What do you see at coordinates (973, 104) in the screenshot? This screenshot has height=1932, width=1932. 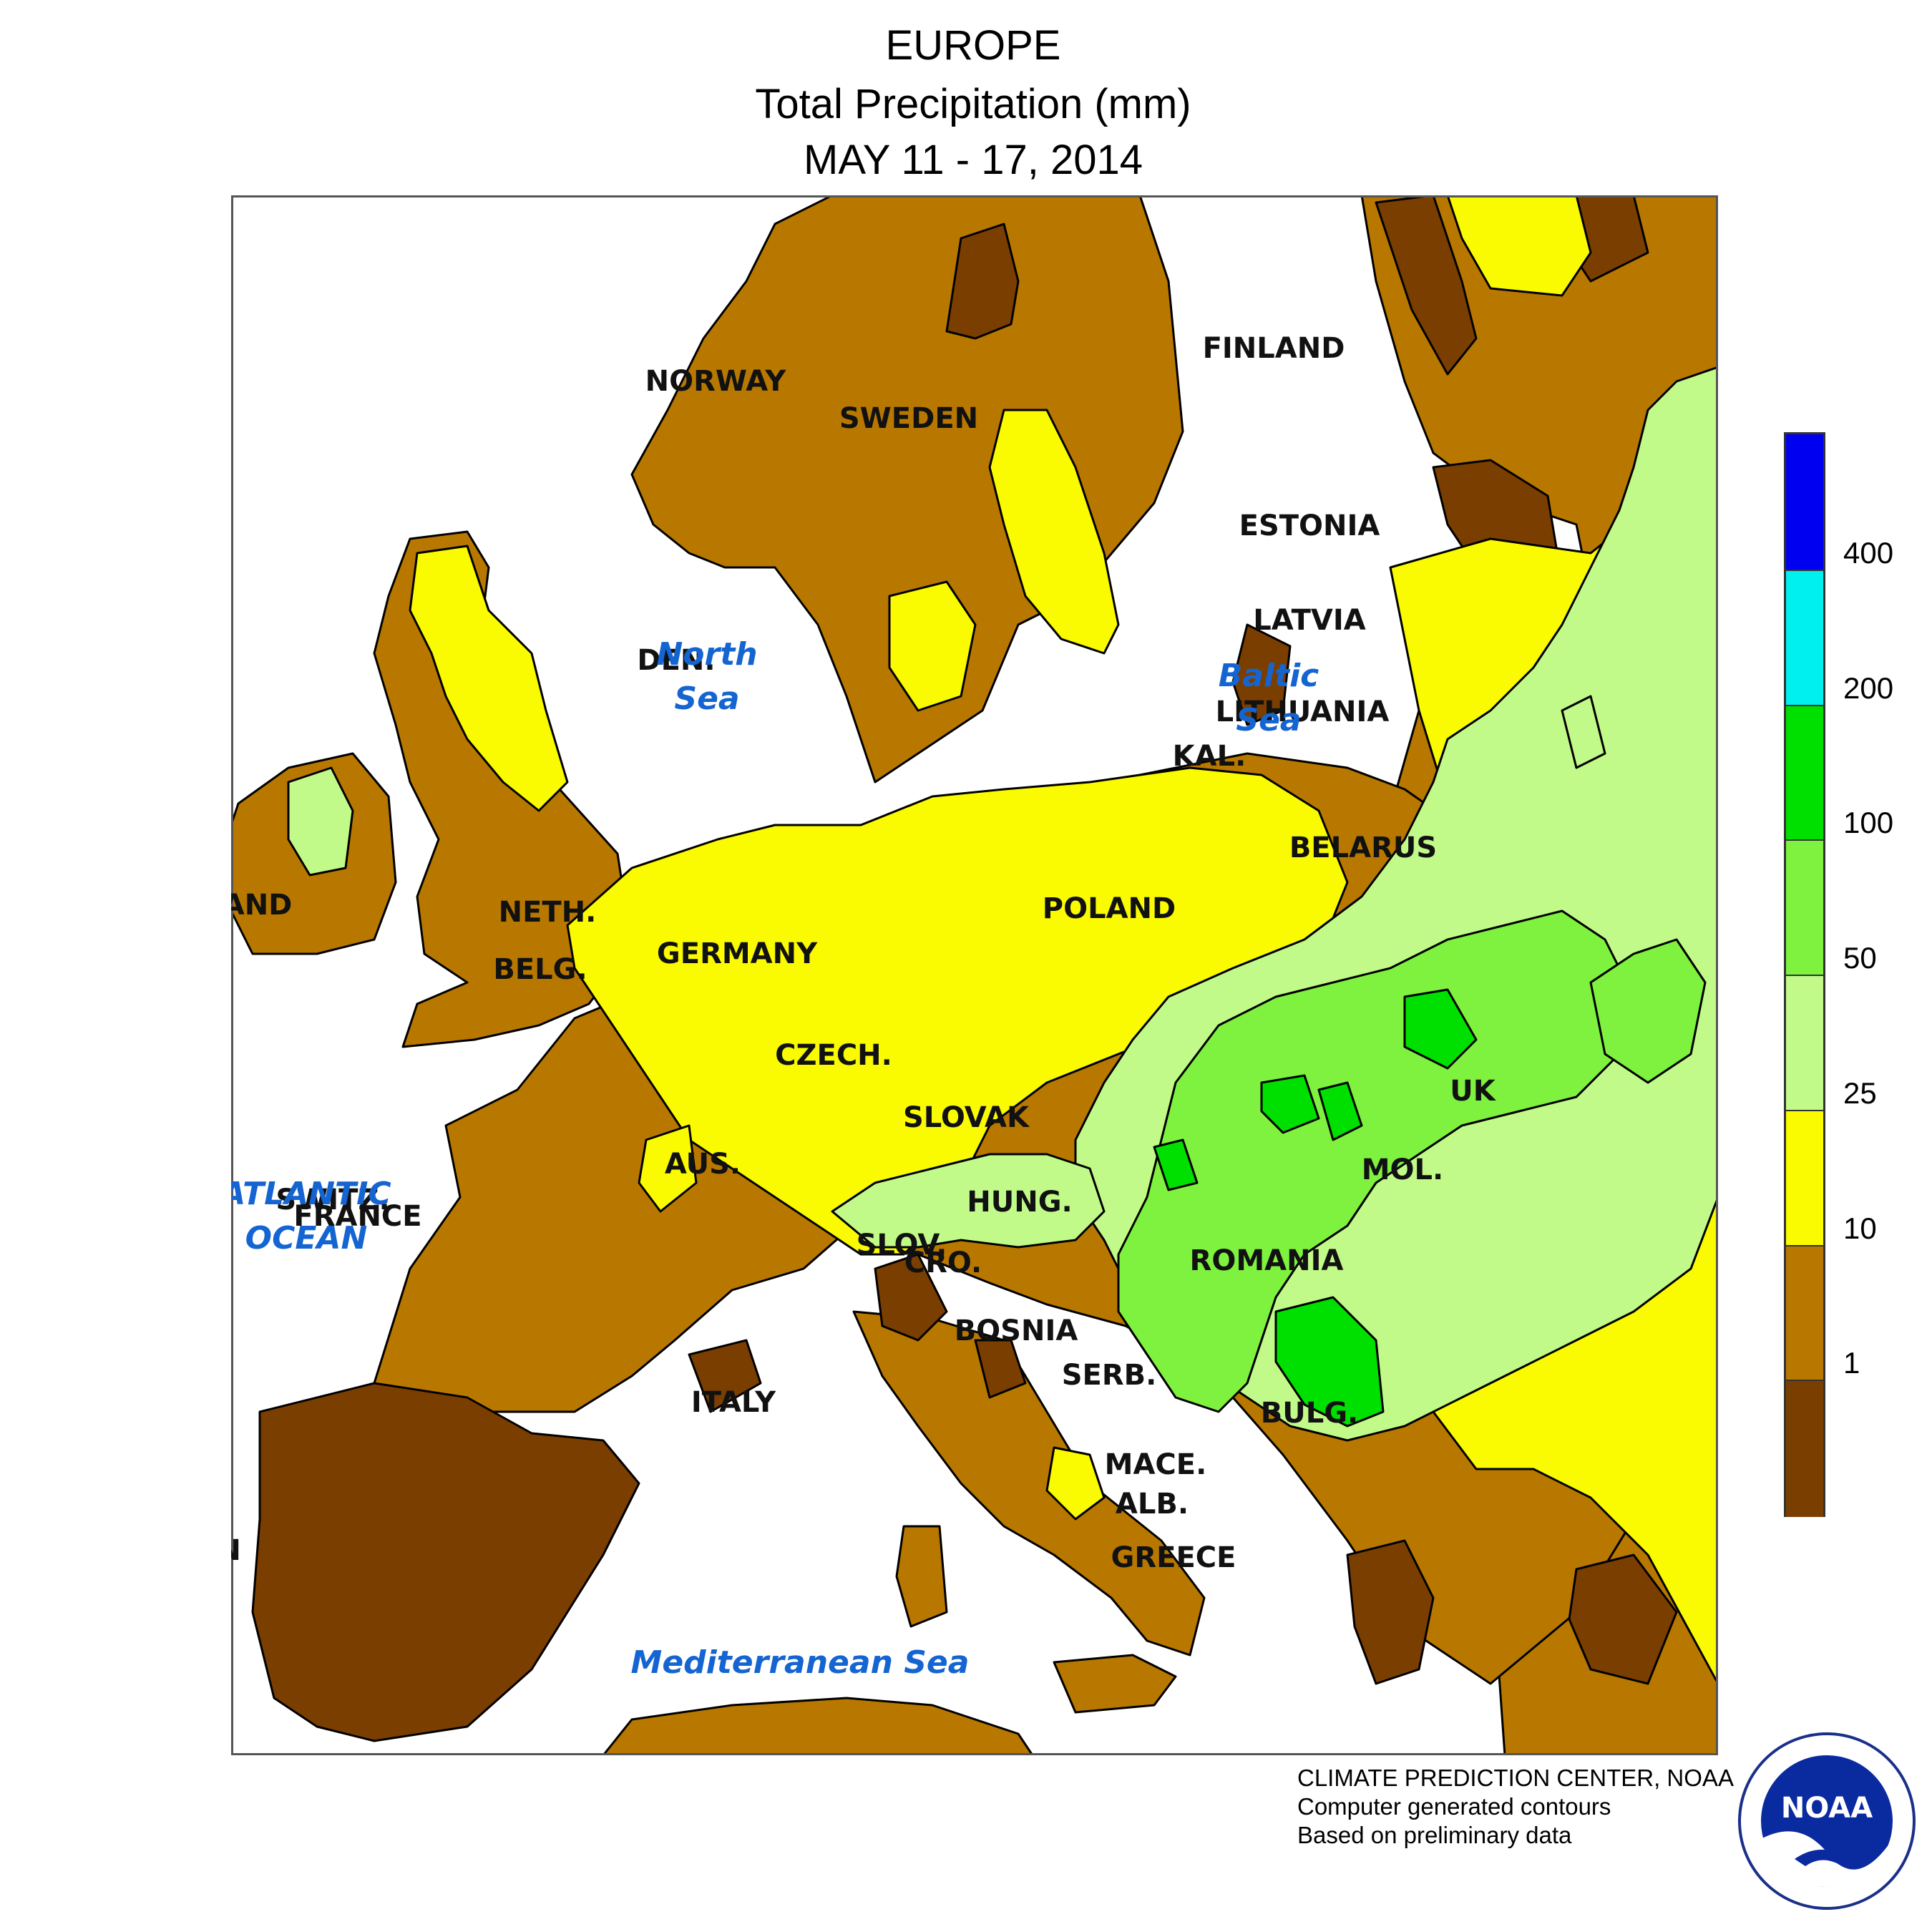 I see `map-subtitle-variable: Total Precipitation (mm)` at bounding box center [973, 104].